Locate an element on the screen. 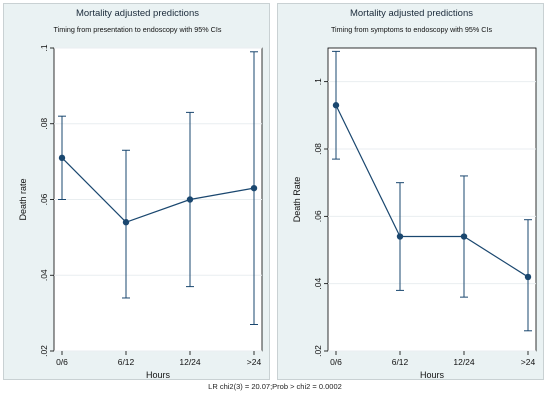 This screenshot has width=550, height=402. test-statistic-footnote: LR chi2(3) = 20.07;Prob > chi2 = 0.0002 is located at coordinates (275, 386).